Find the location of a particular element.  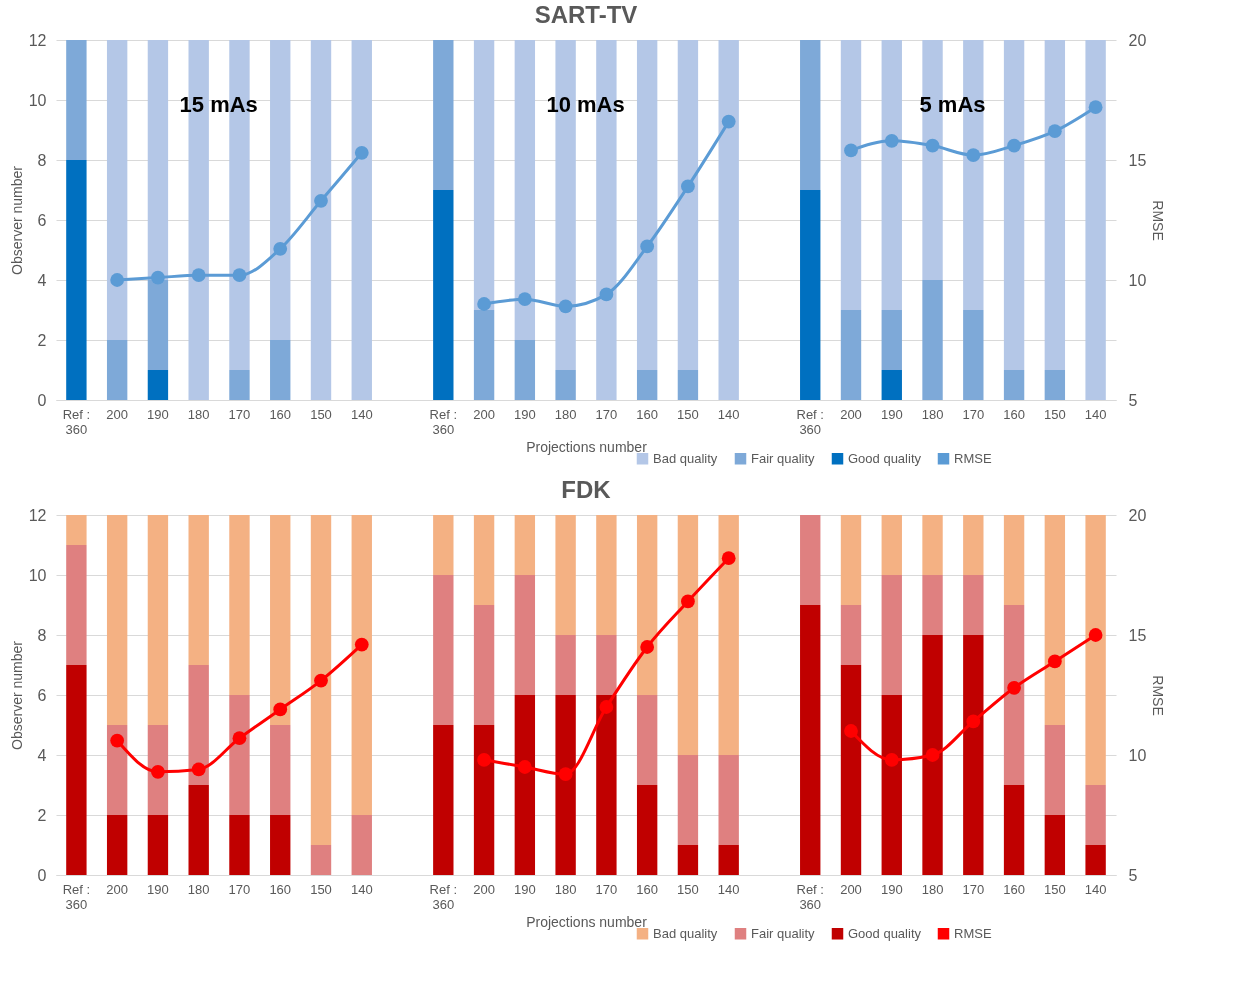

annotation: 5 mAs is located at coordinates (952, 104).